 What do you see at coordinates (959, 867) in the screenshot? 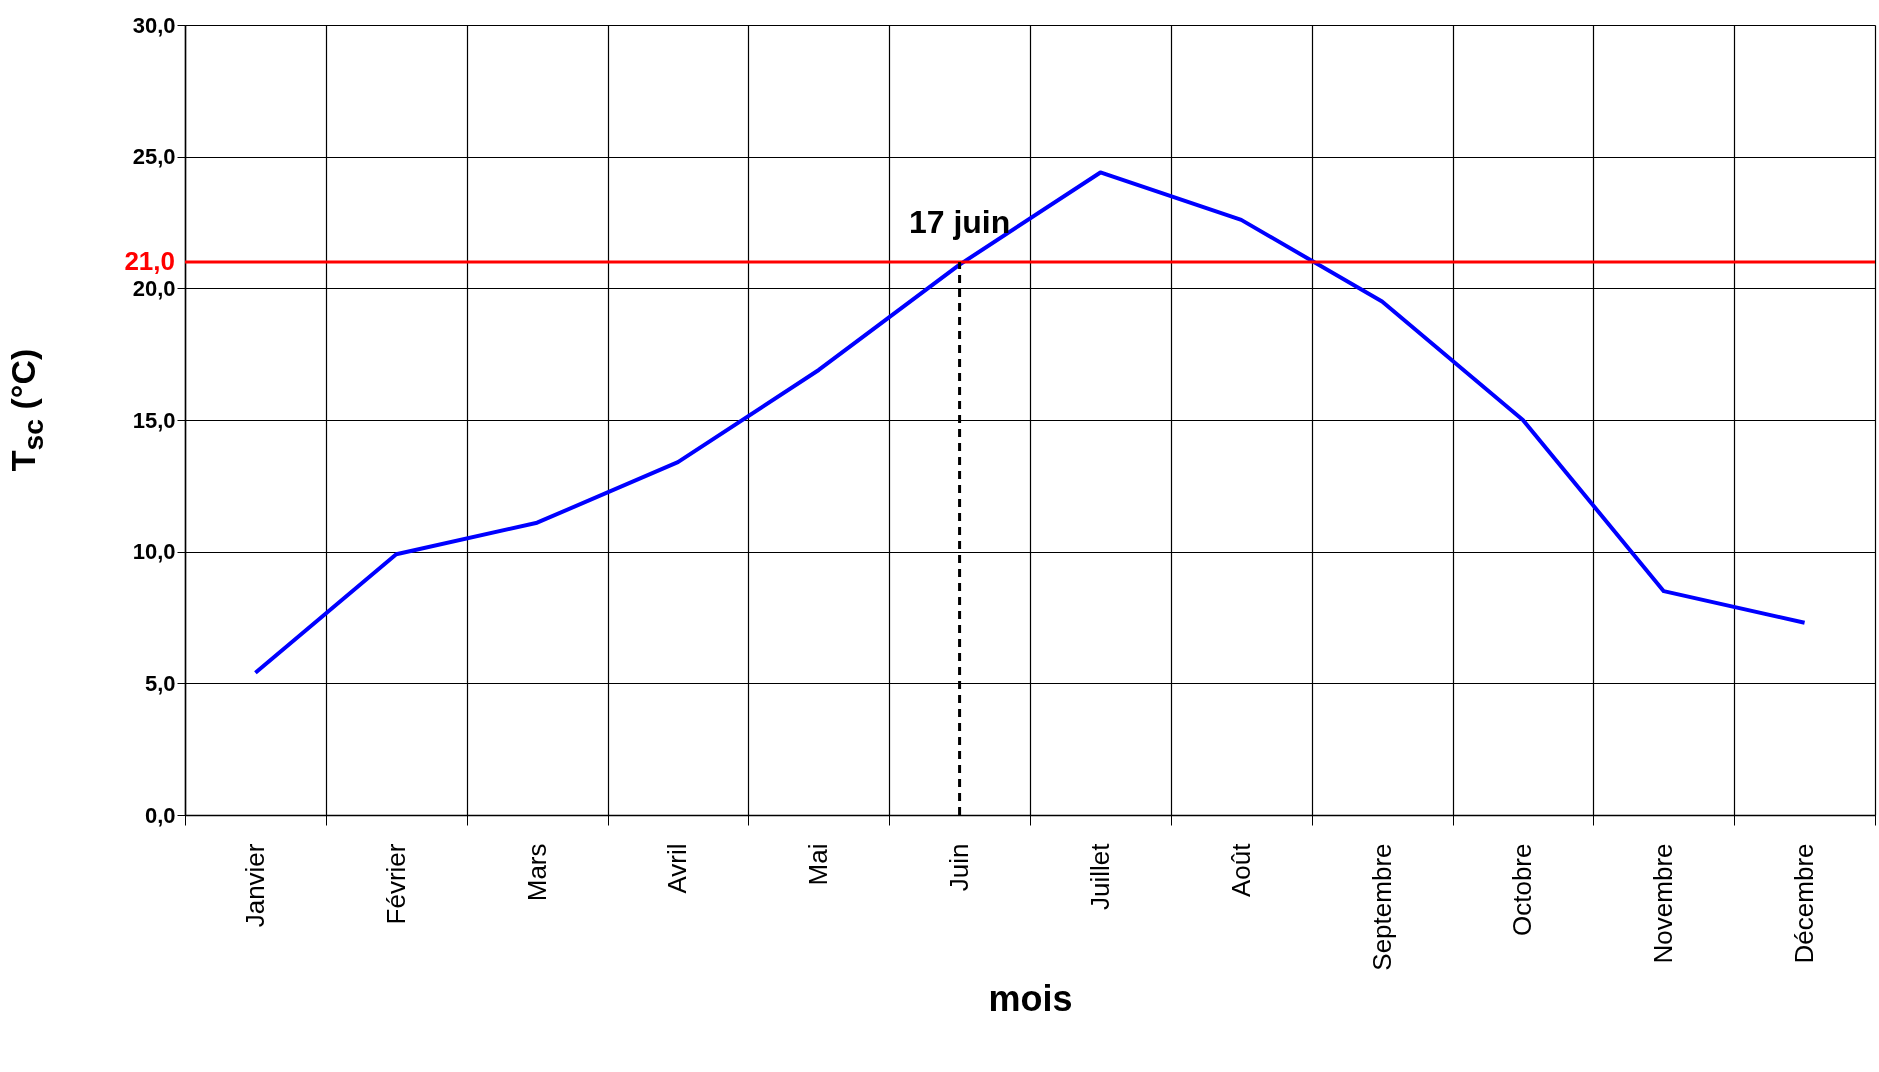
I see `x-tick-label: Juin` at bounding box center [959, 867].